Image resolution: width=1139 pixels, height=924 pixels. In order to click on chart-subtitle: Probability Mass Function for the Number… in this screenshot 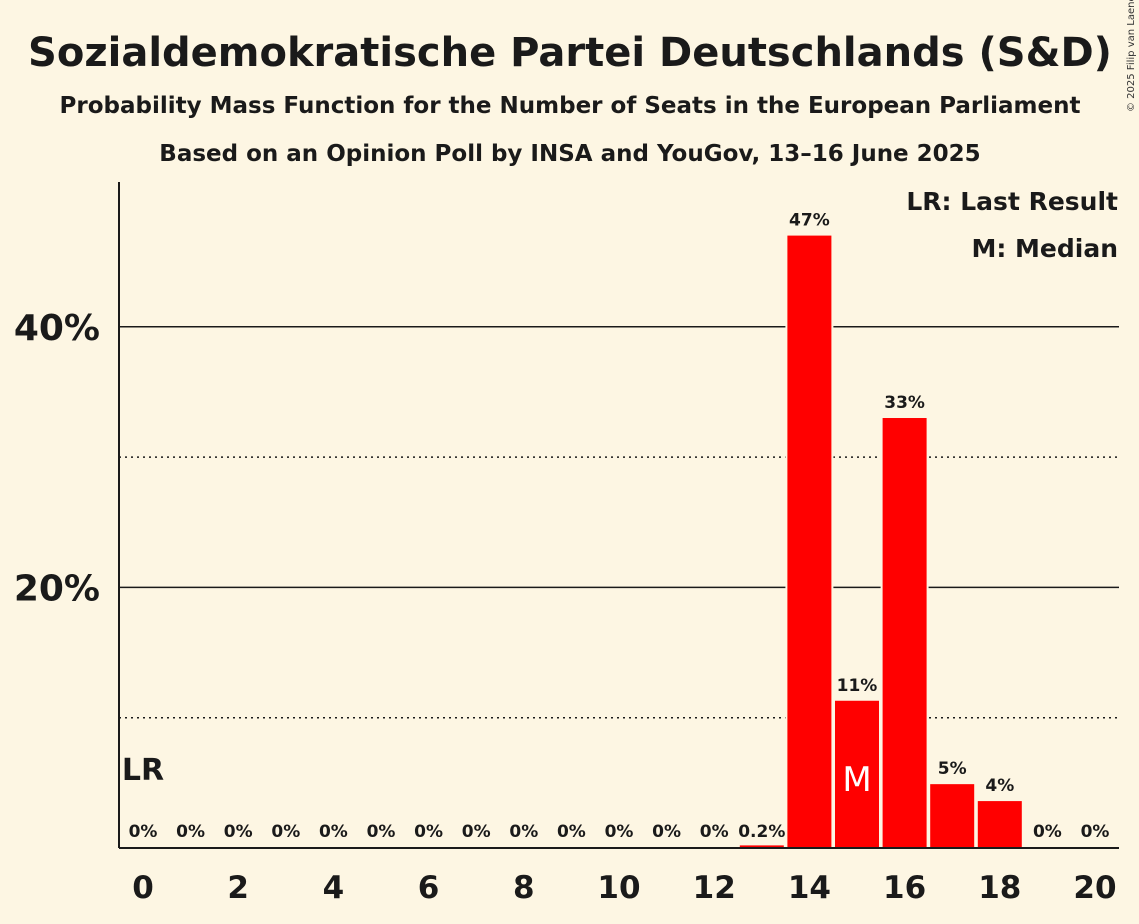, I will do `click(570, 106)`.